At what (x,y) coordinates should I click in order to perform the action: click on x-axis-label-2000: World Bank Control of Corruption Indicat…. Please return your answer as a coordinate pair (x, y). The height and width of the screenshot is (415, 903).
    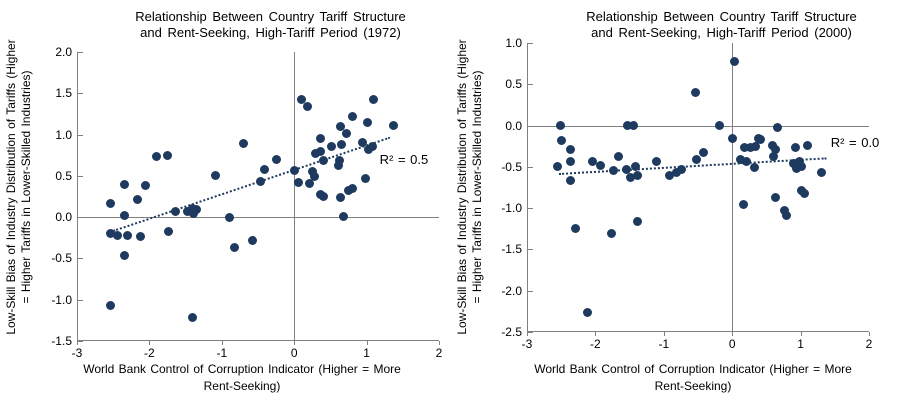
    Looking at the image, I should click on (693, 378).